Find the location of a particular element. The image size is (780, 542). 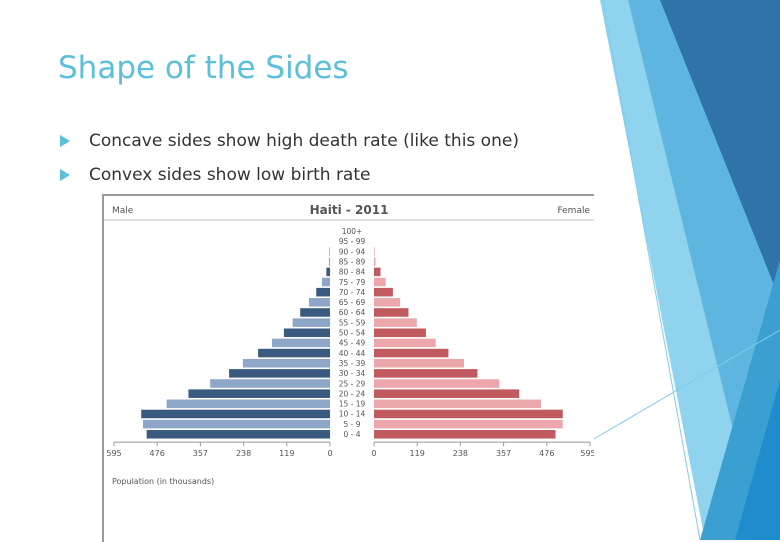

male-tick-label: 357 is located at coordinates (200, 453).